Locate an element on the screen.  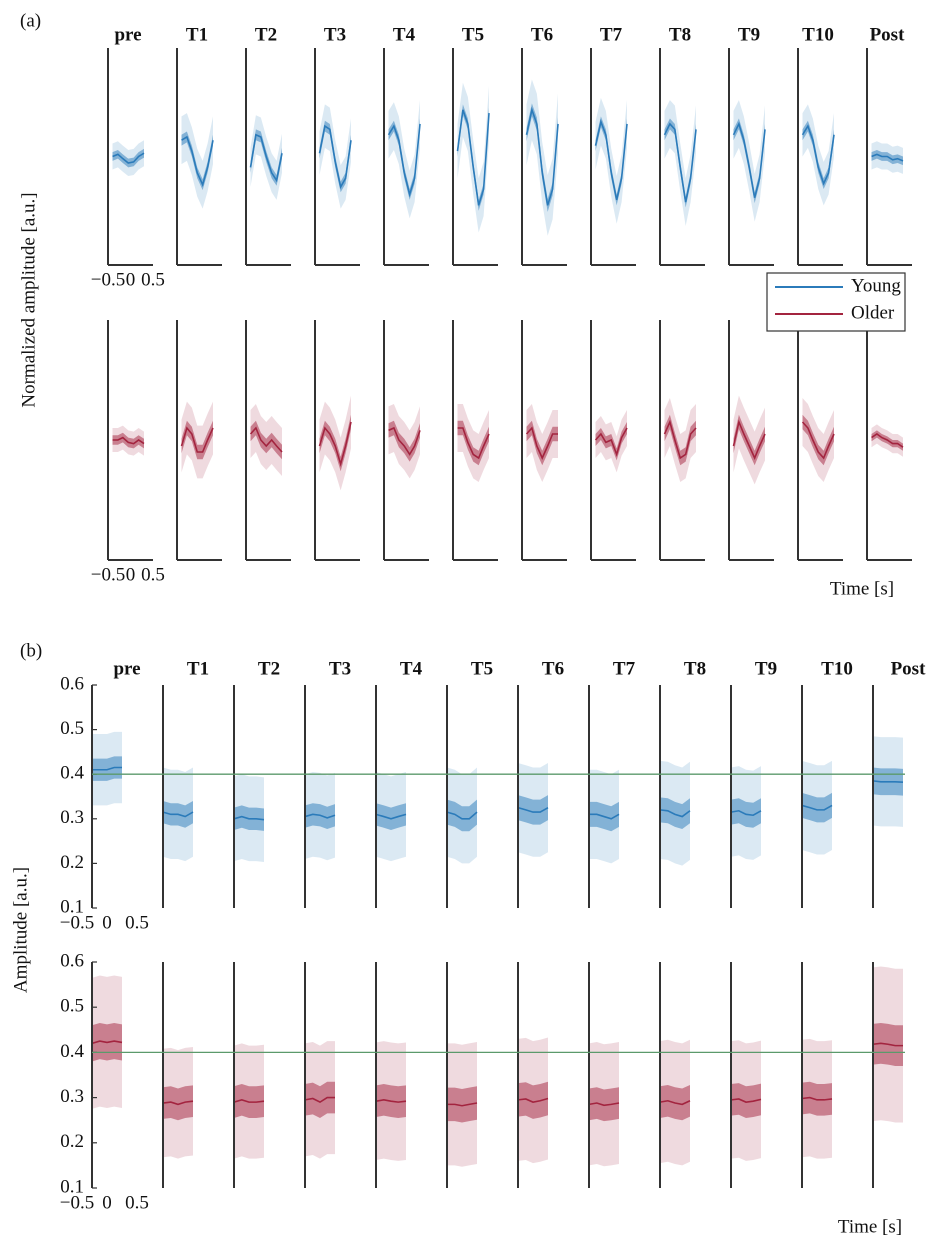
subplot-title: T9 is located at coordinates (766, 668).